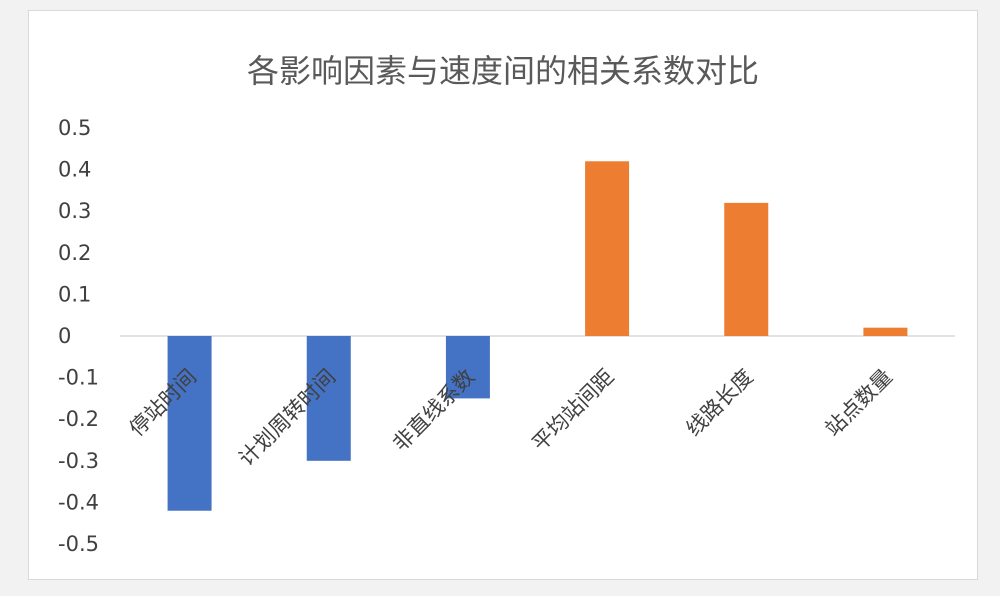  I want to click on y-tick-label: 0.3, so click(74, 211).